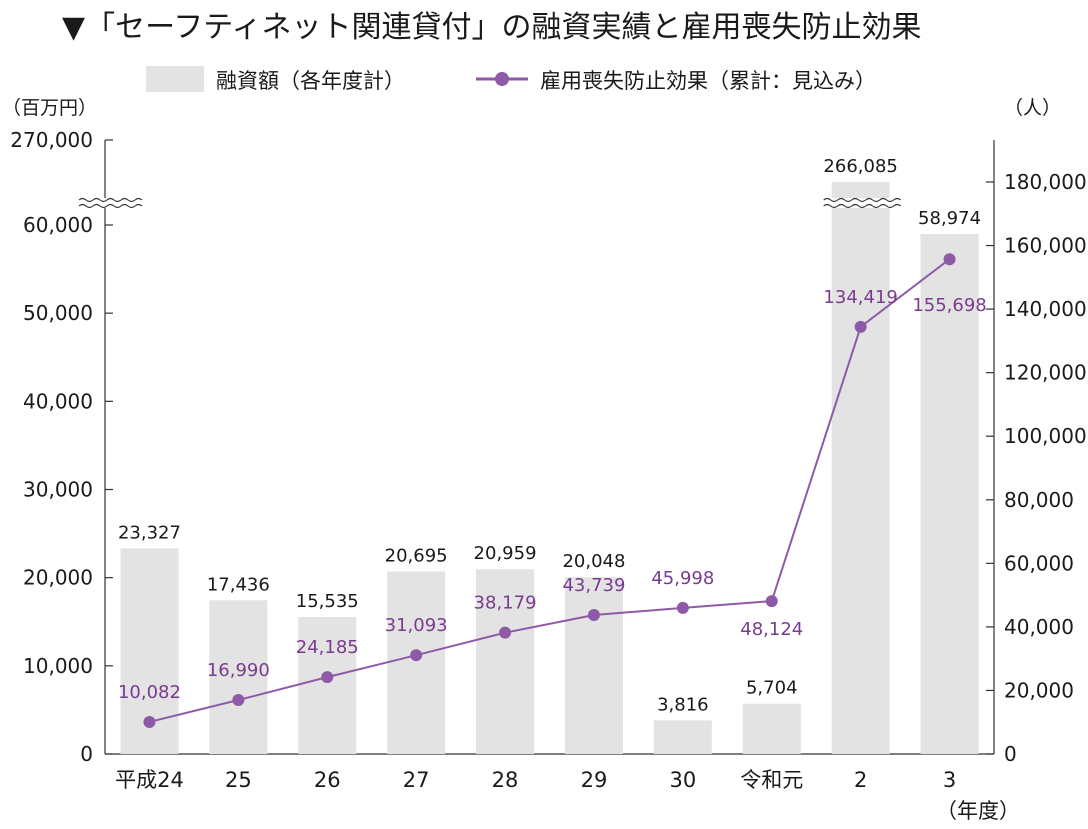 This screenshot has height=829, width=1088. What do you see at coordinates (149, 780) in the screenshot?
I see `category-label-0: 平成24` at bounding box center [149, 780].